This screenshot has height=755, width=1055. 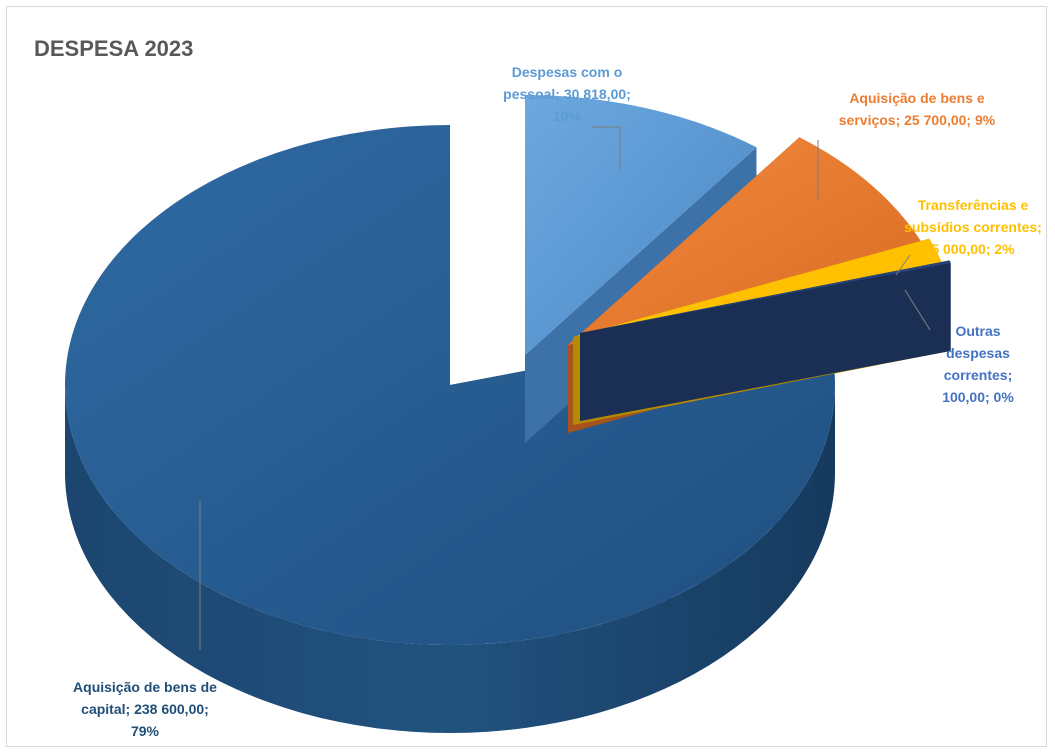 What do you see at coordinates (145, 687) in the screenshot?
I see `data-label-line: Aquisição de bens de` at bounding box center [145, 687].